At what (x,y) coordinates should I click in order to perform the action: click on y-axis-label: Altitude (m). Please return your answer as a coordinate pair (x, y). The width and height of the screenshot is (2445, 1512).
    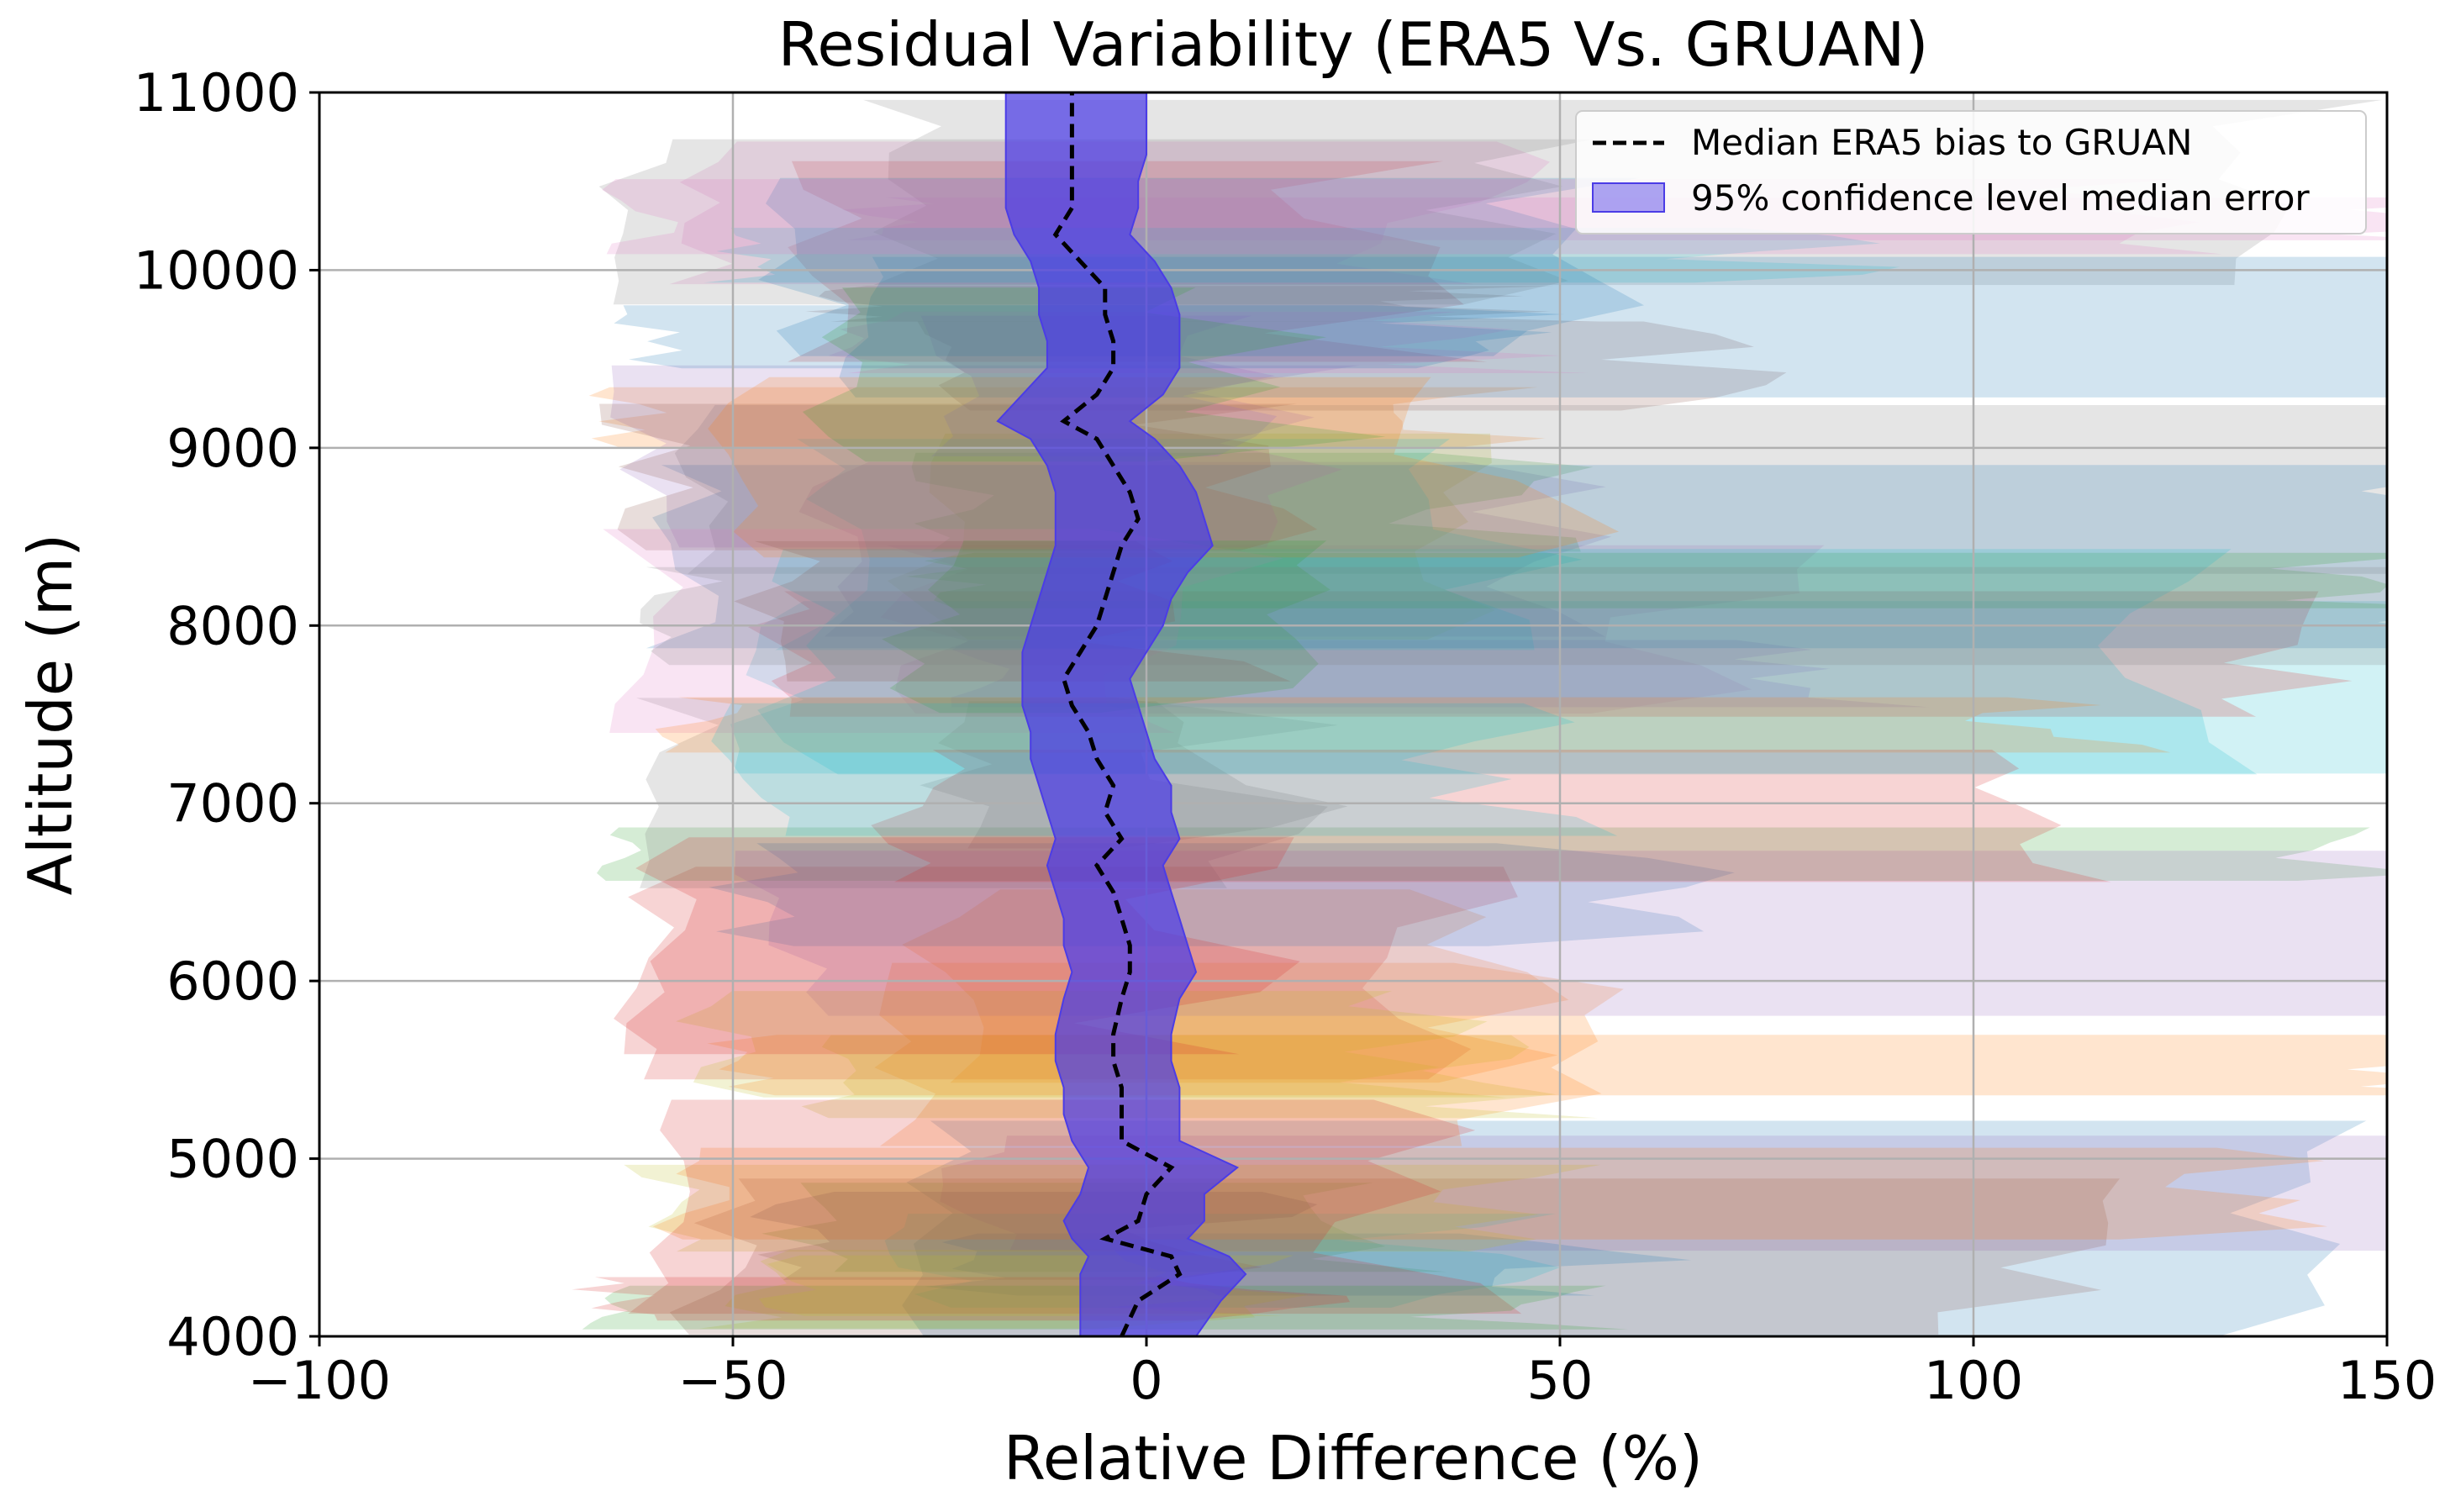
    Looking at the image, I should click on (51, 715).